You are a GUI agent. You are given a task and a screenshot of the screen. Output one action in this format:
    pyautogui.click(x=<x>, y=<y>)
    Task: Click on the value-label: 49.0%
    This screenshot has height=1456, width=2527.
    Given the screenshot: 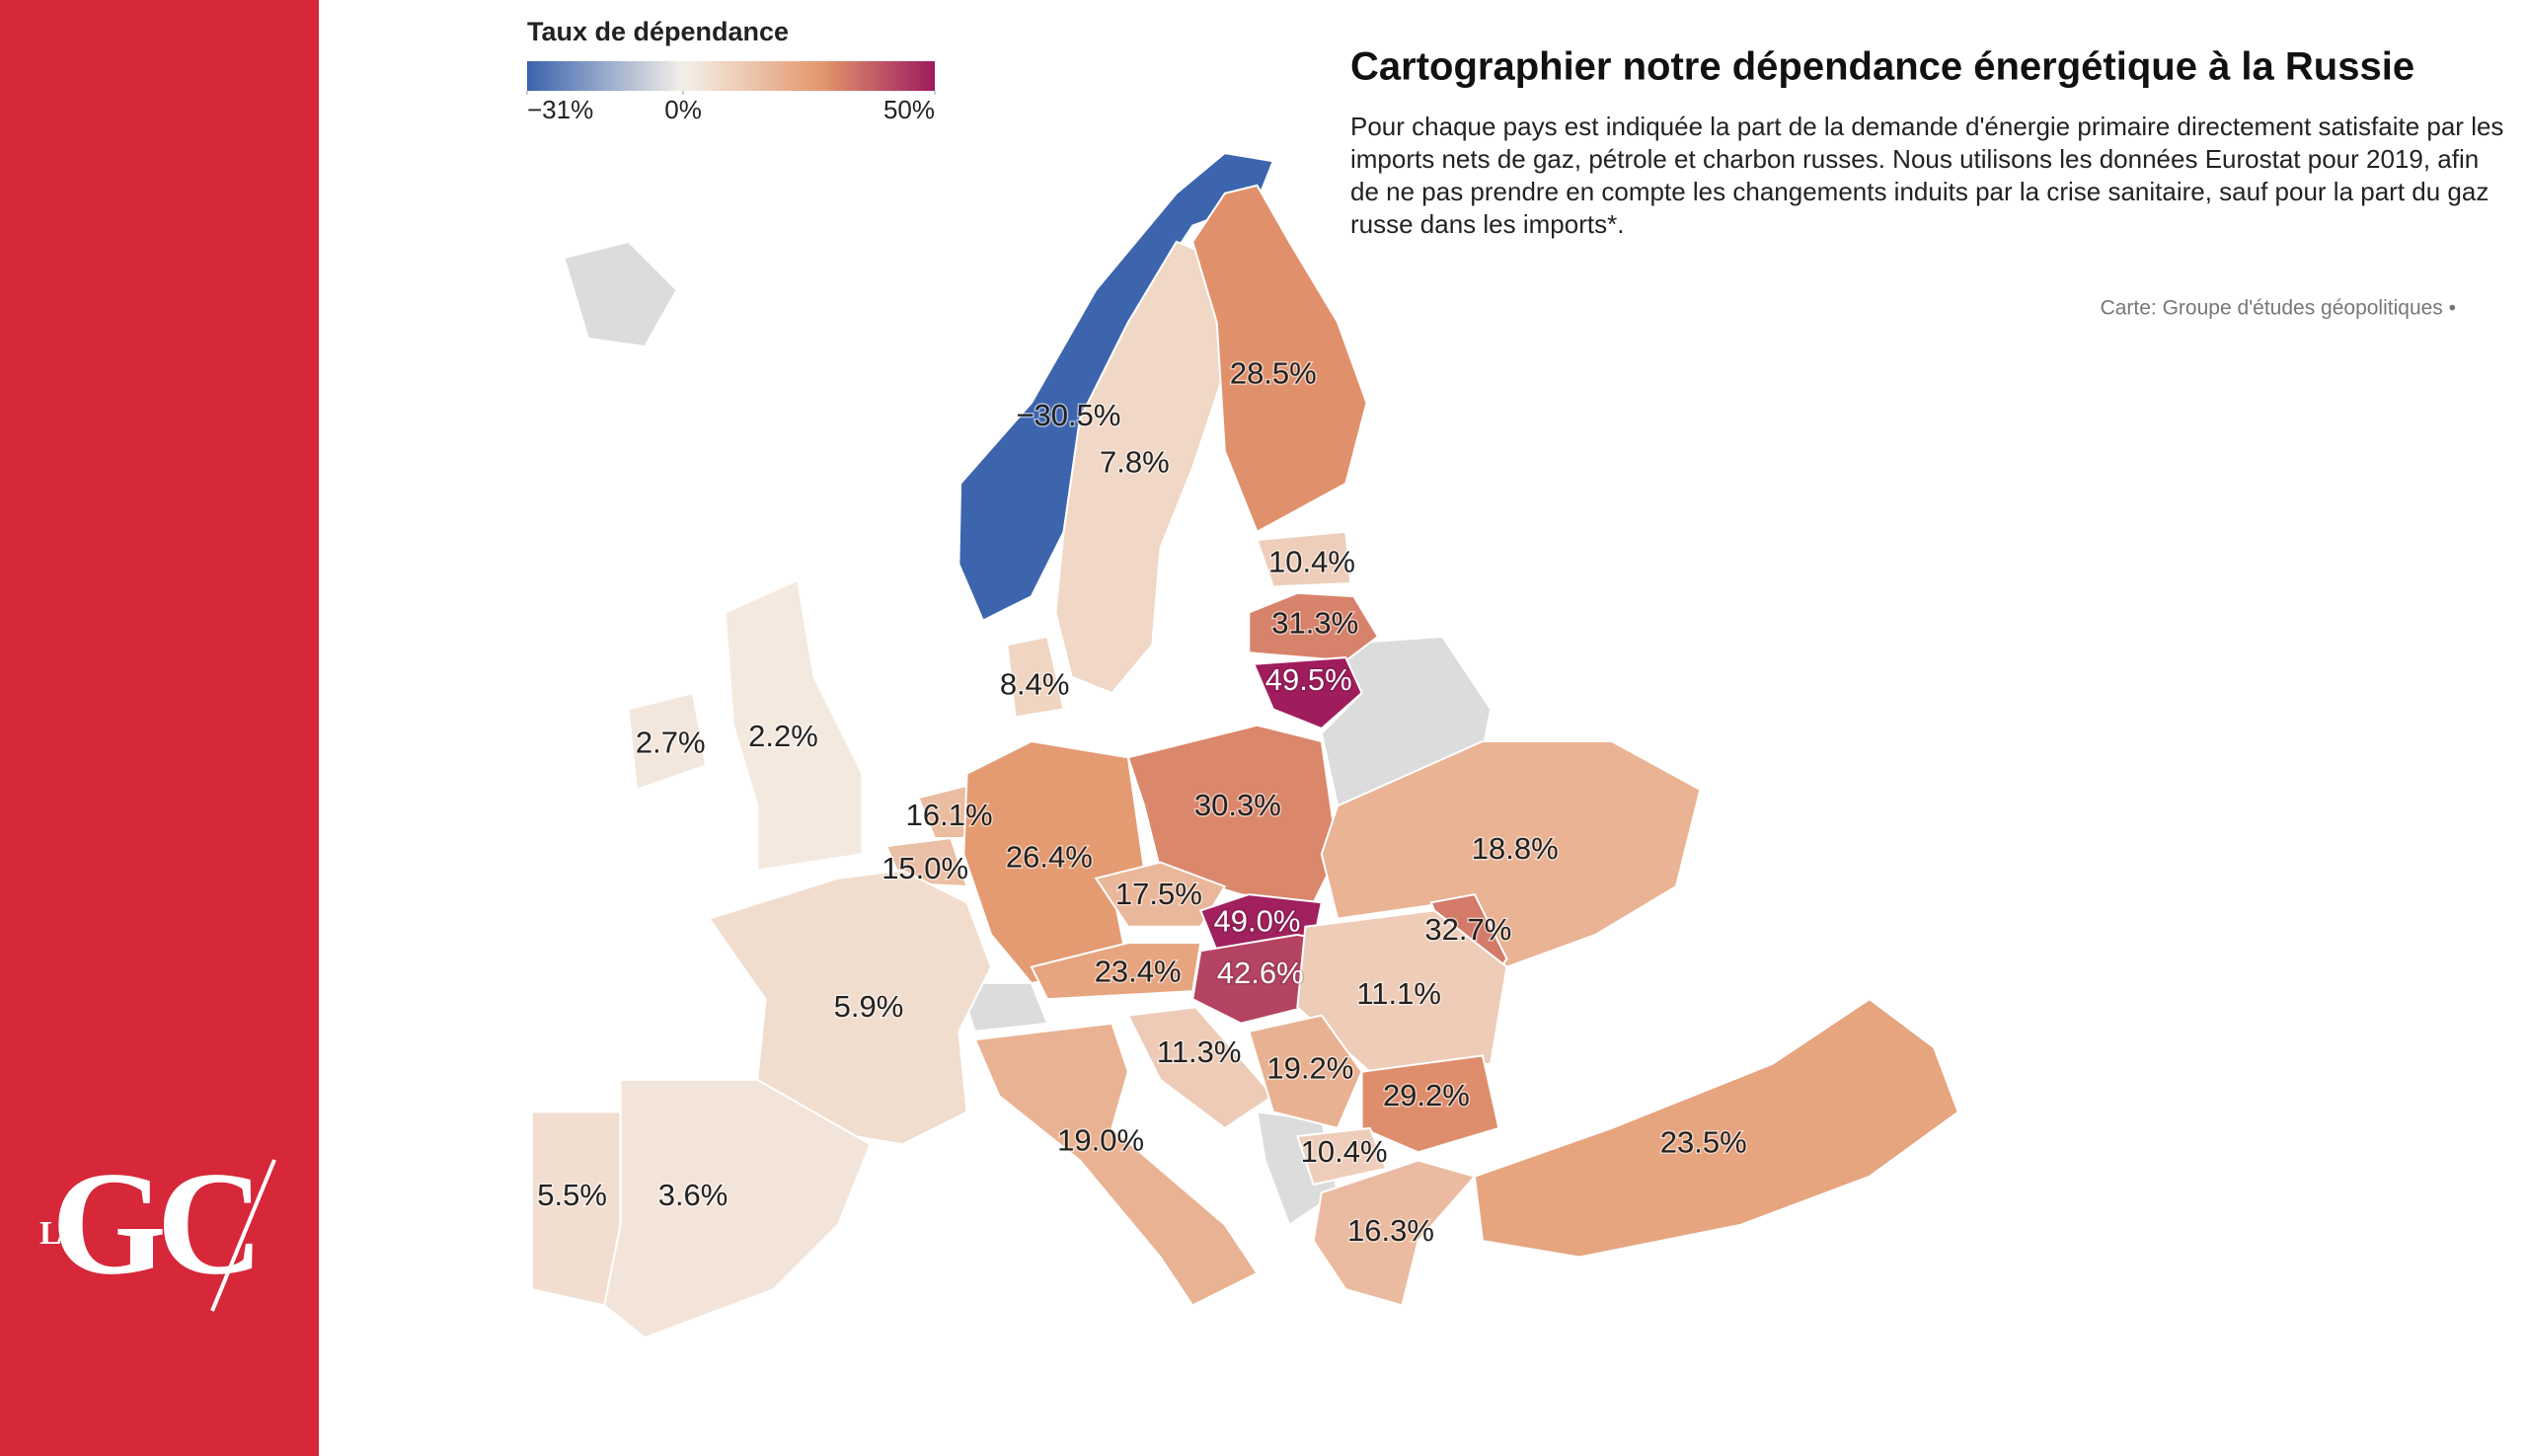 What is the action you would take?
    pyautogui.click(x=1257, y=921)
    